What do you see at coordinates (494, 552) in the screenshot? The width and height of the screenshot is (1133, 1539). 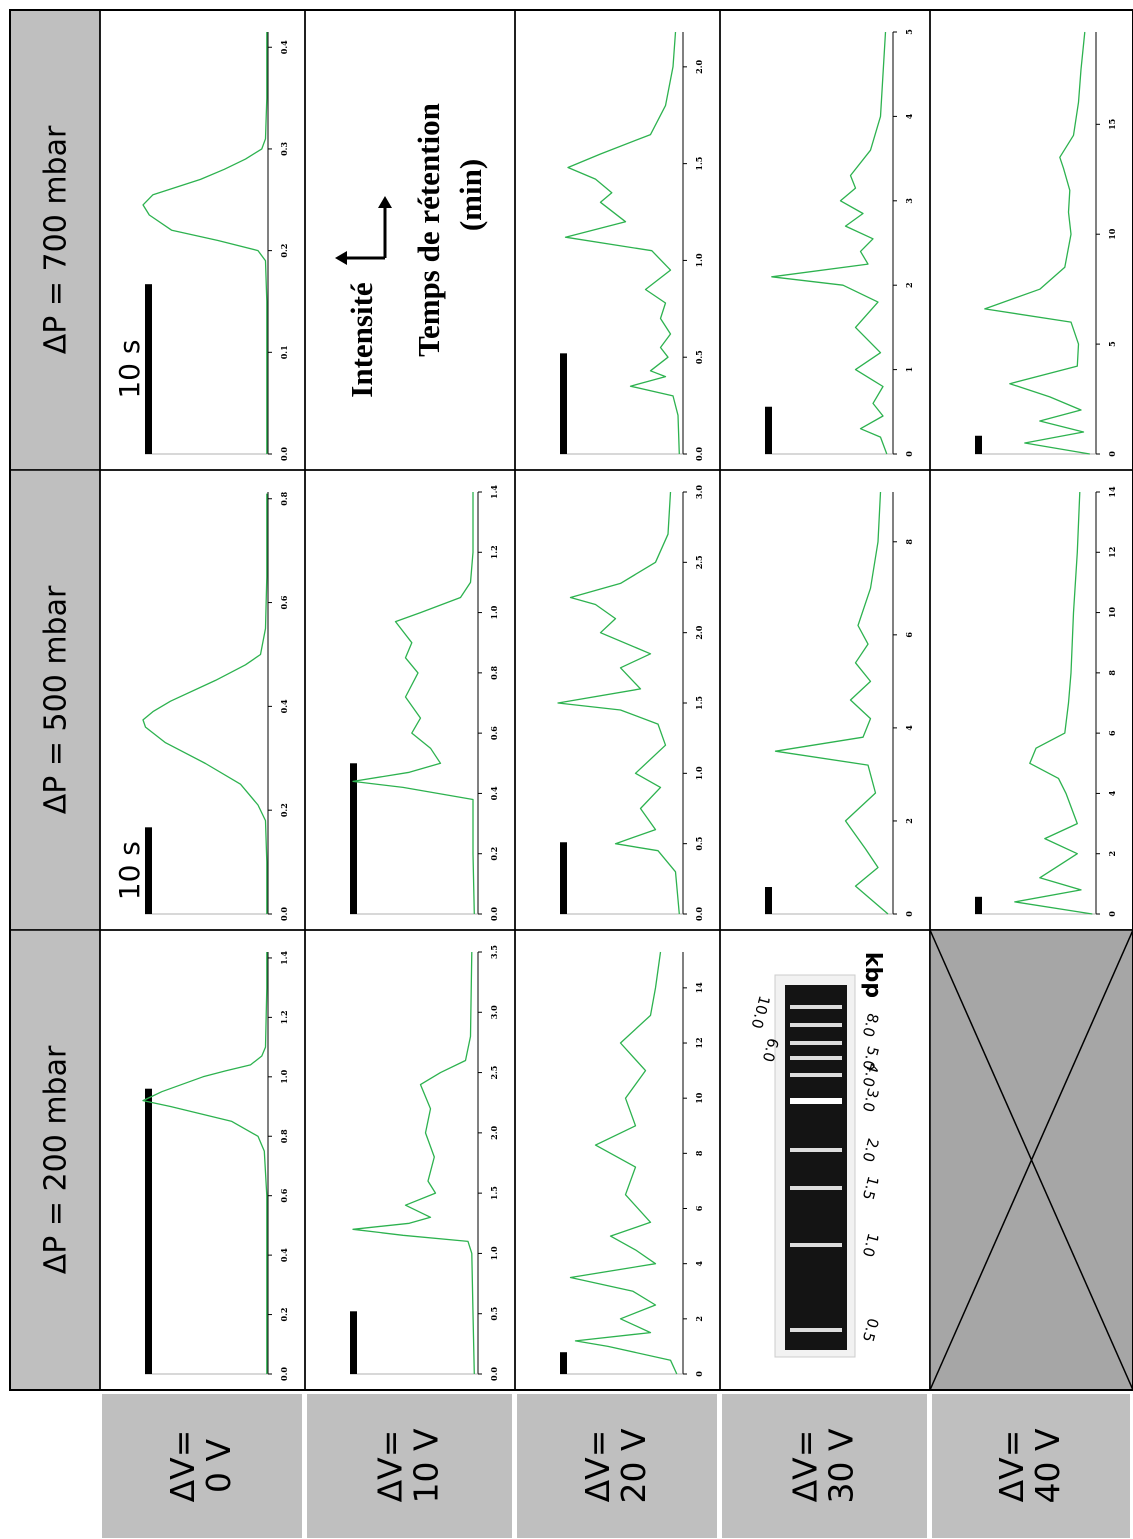 I see `x-tick-label: 1.2` at bounding box center [494, 552].